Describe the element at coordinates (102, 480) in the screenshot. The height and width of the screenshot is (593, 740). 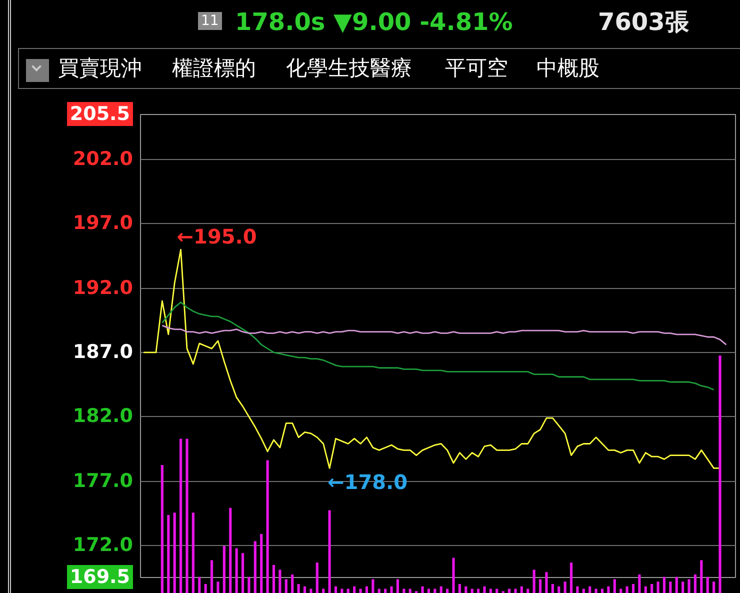
I see `y-tick-label: 177.0` at that location.